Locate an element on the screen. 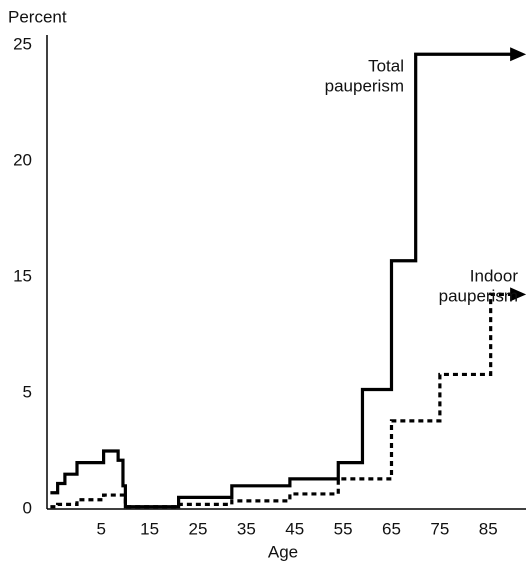  x-tick-label: 85 is located at coordinates (488, 528).